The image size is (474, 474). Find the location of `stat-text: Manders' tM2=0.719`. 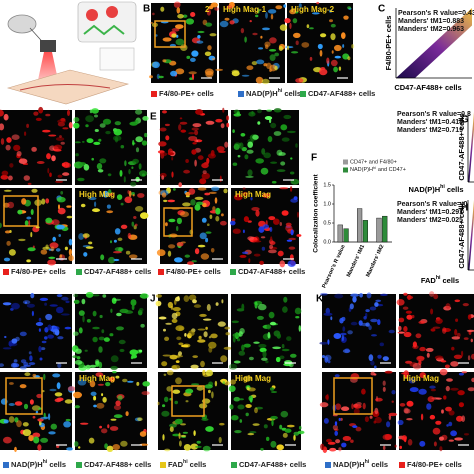

stat-text: Manders' tM2=0.719 is located at coordinates (430, 130).